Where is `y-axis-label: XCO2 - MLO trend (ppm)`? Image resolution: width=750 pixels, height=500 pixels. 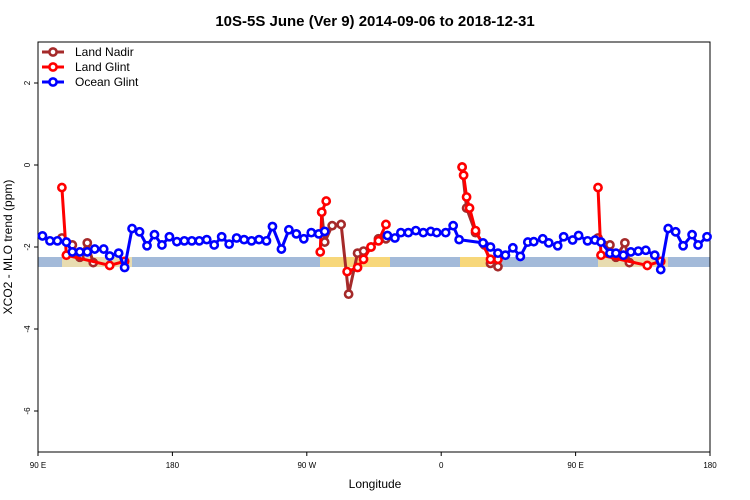
y-axis-label: XCO2 - MLO trend (ppm) is located at coordinates (8, 247).